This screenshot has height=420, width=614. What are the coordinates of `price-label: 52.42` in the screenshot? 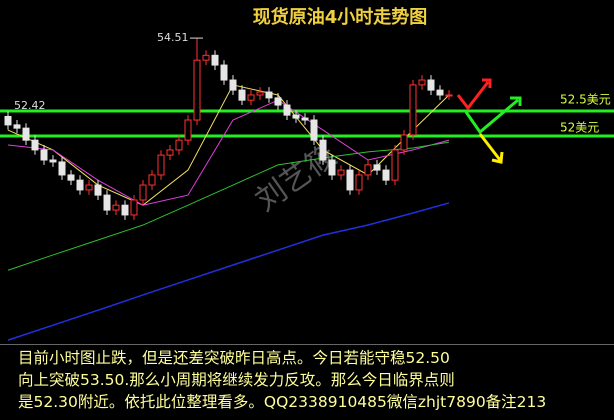 It's located at (30, 105).